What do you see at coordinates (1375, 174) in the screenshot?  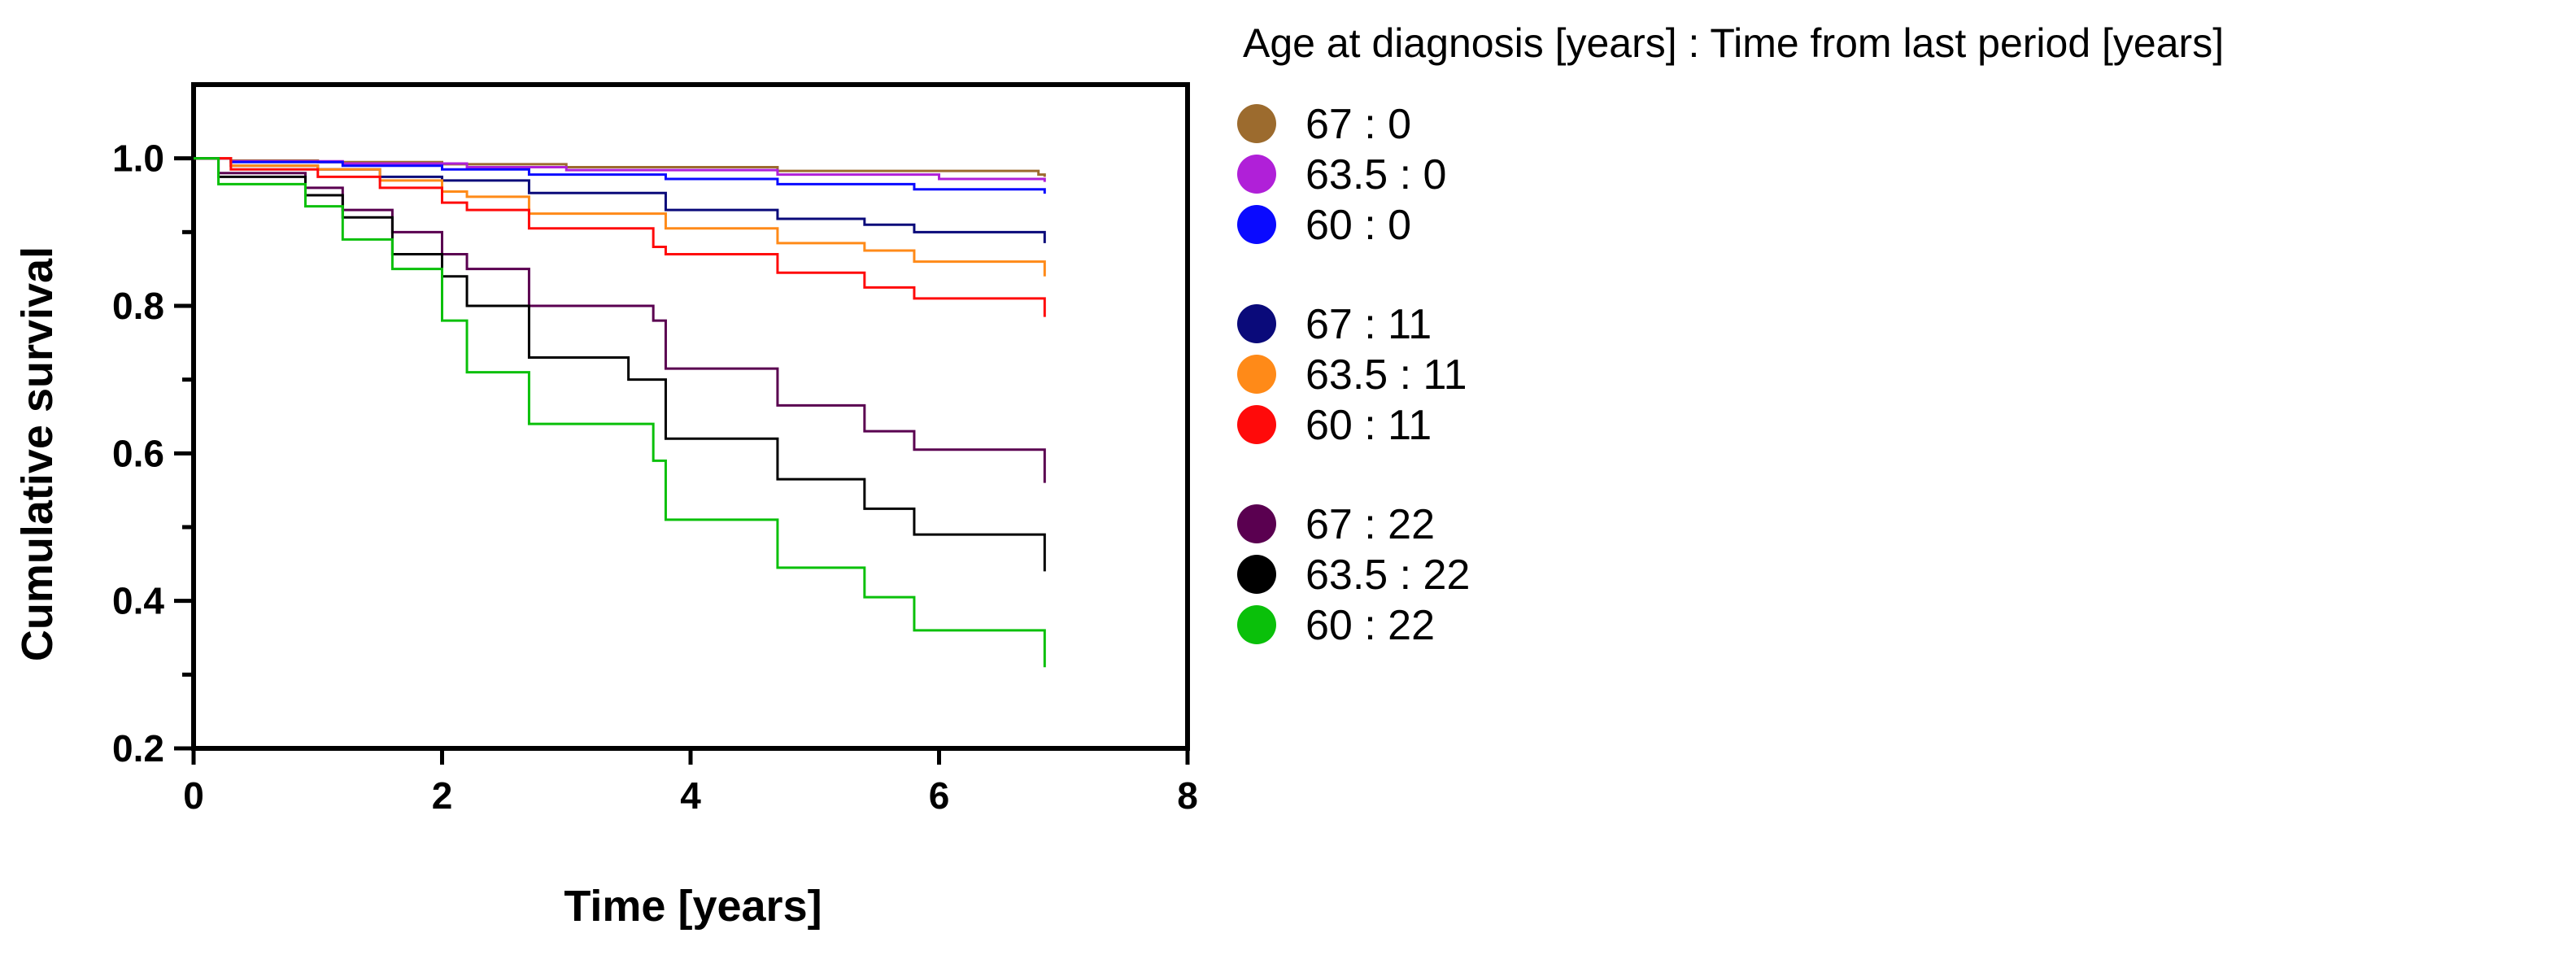 I see `legend-label: 63.5 : 0` at bounding box center [1375, 174].